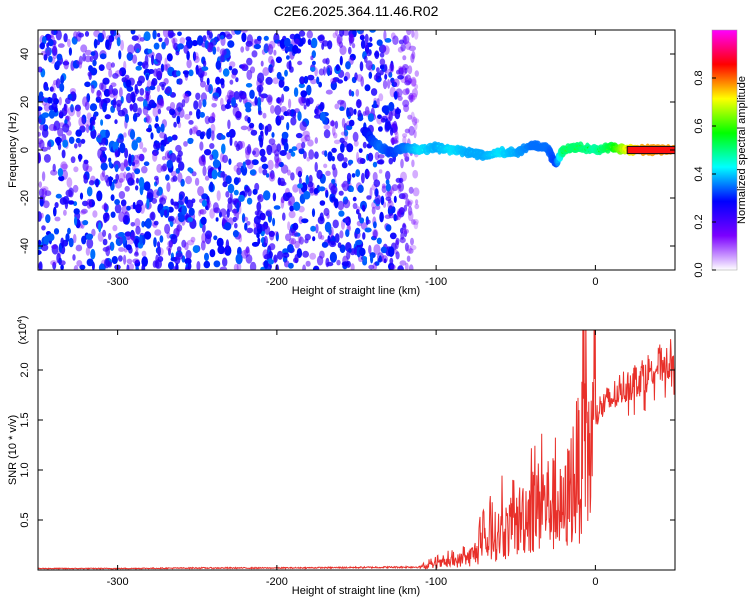  I want to click on y-tick-label: 0.5, so click(25, 519).